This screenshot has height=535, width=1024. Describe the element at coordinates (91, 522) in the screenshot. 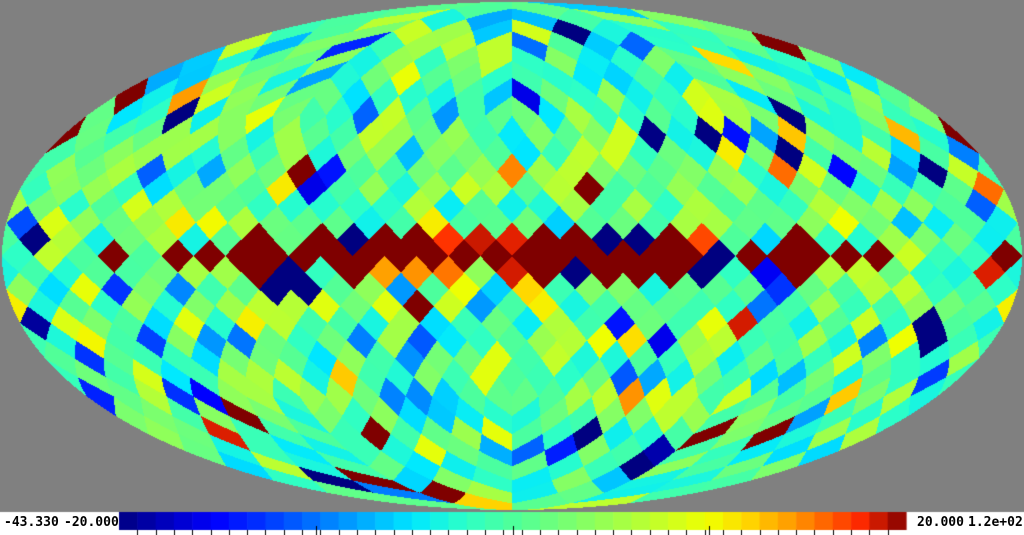

I see `colorbar-label-scale-min: -20.000` at that location.